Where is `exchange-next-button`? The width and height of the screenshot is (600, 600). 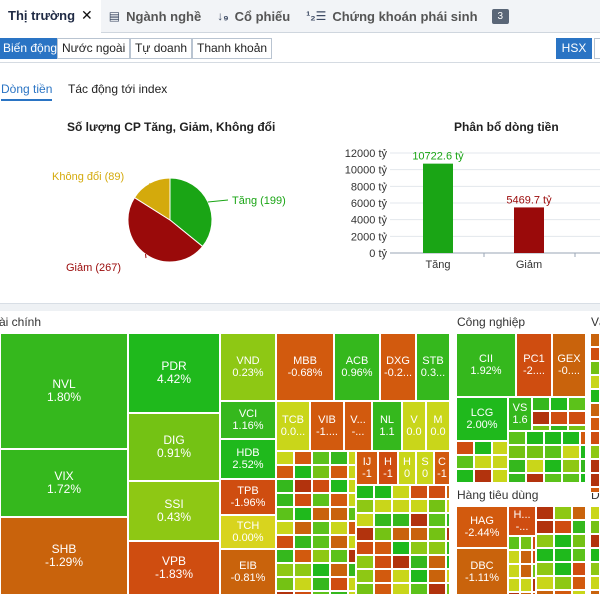 exchange-next-button is located at coordinates (597, 48).